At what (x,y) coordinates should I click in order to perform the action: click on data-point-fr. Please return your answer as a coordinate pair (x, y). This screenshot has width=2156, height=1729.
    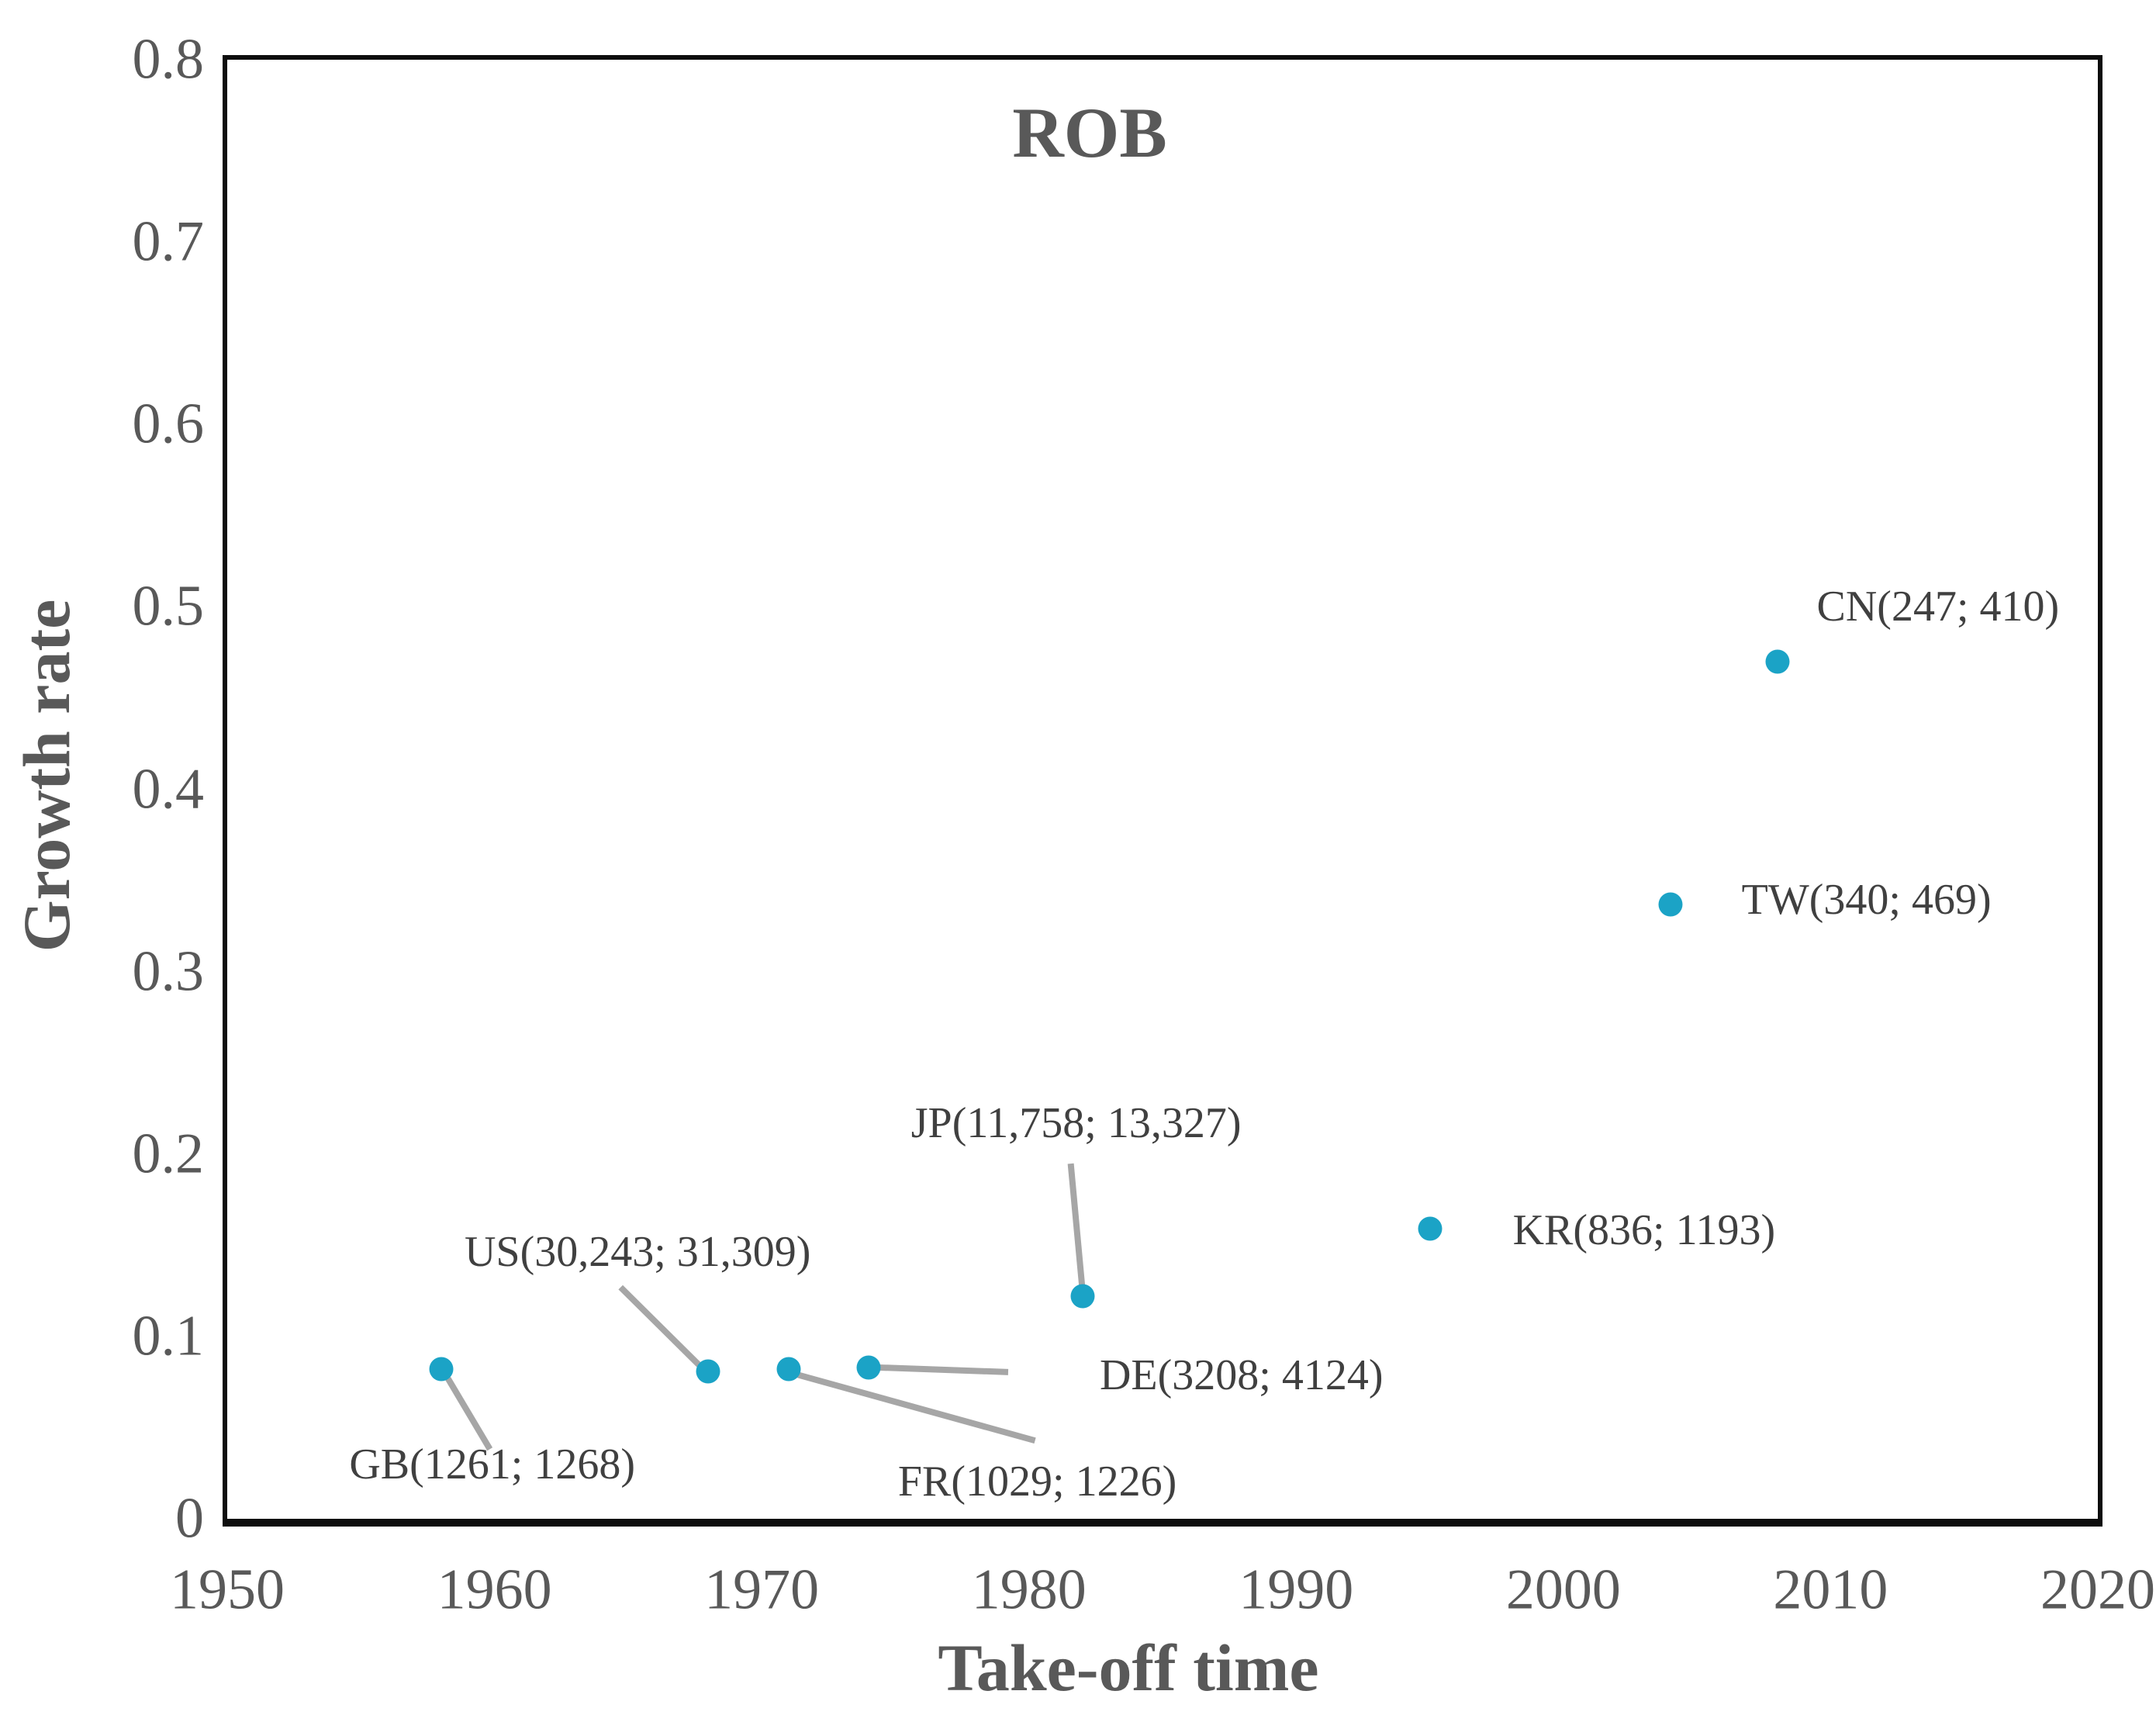
    Looking at the image, I should click on (788, 1369).